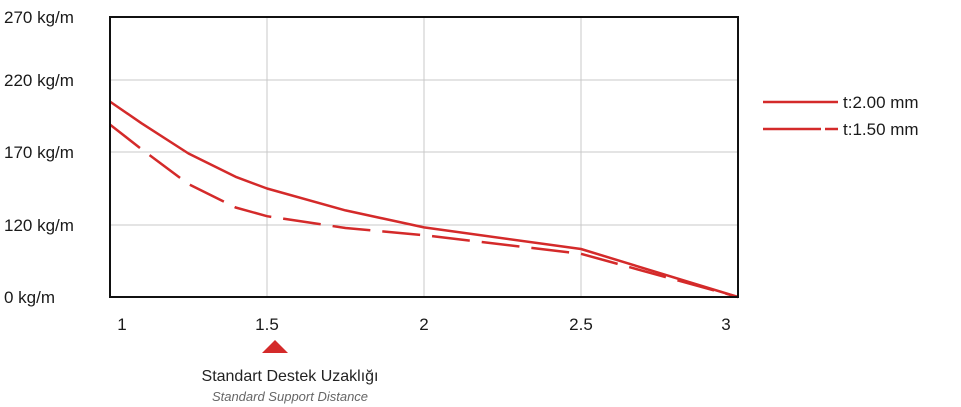  What do you see at coordinates (841, 116) in the screenshot?
I see `legend: t:2.00 mm t:1.50 mm` at bounding box center [841, 116].